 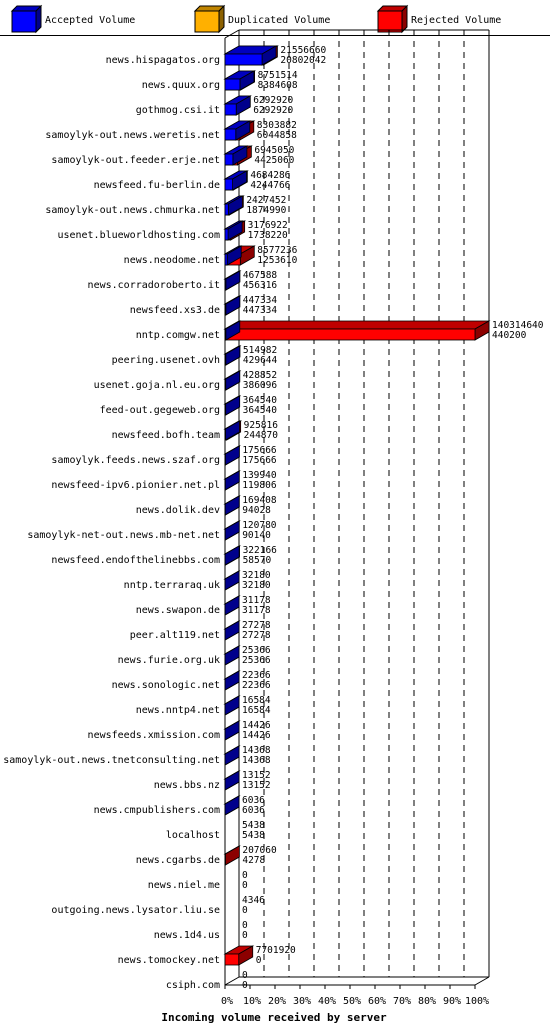 What do you see at coordinates (253, 860) in the screenshot?
I see `data-label-accepted: 4278` at bounding box center [253, 860].